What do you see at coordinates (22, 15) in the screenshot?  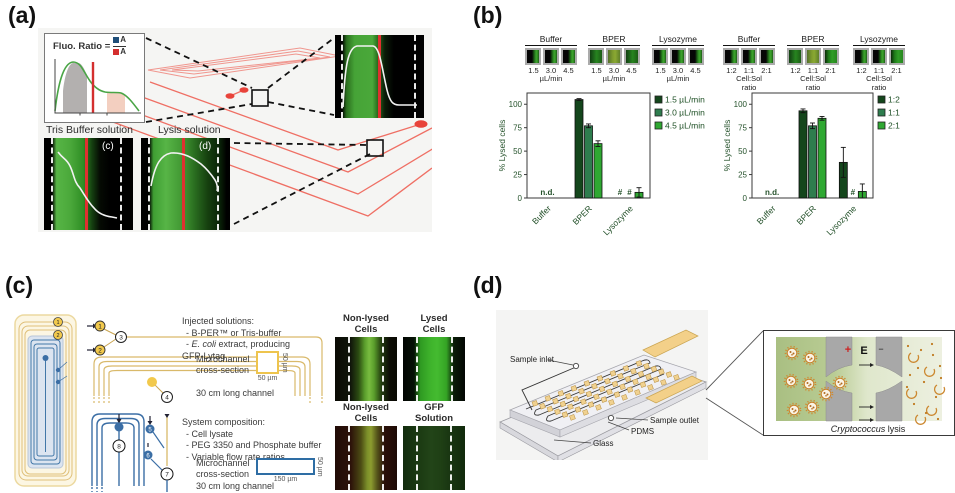 I see `panel-a-label: (a)` at bounding box center [22, 15].